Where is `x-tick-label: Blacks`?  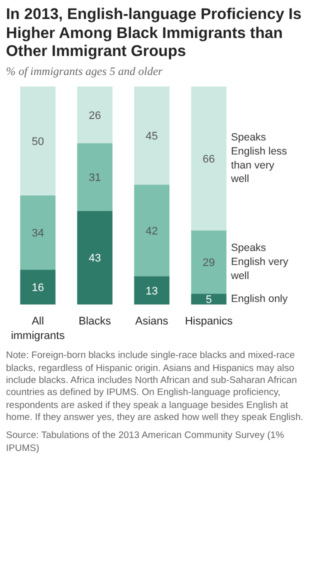 x-tick-label: Blacks is located at coordinates (95, 322).